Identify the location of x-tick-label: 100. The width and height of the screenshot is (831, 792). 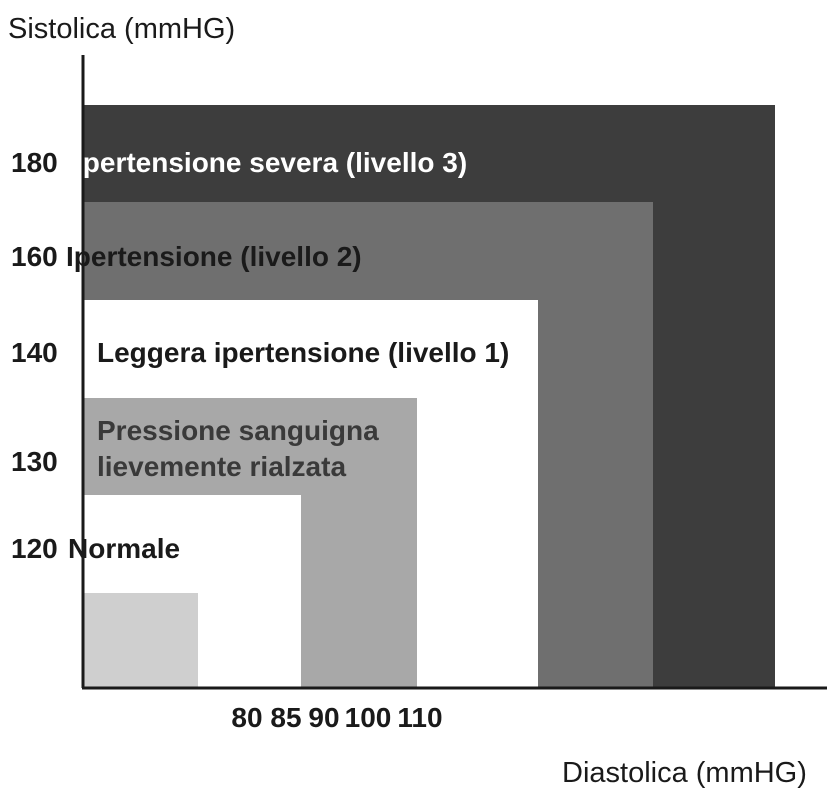
(368, 717).